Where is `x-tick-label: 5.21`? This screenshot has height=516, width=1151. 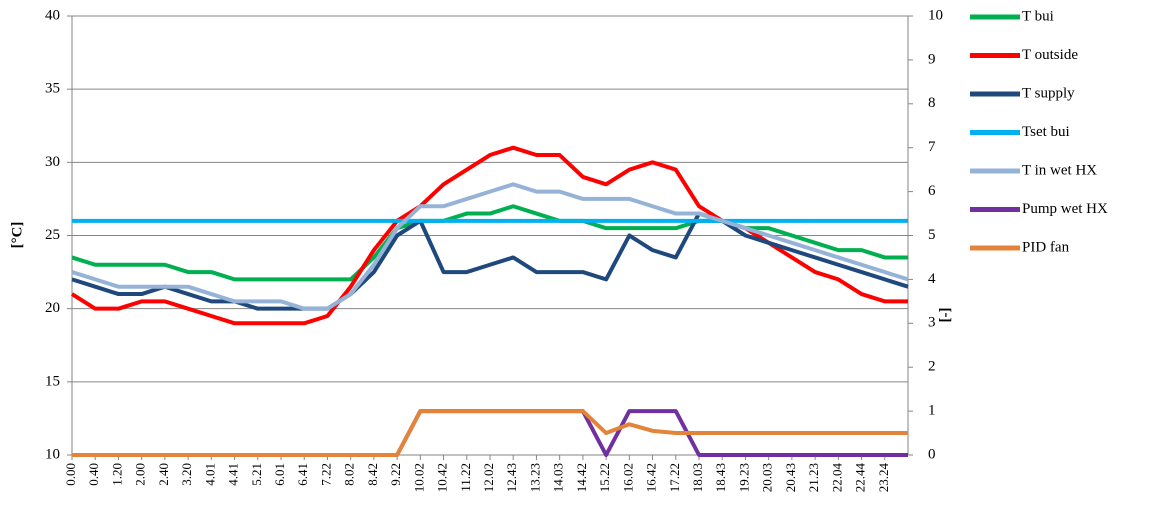 x-tick-label: 5.21 is located at coordinates (256, 474).